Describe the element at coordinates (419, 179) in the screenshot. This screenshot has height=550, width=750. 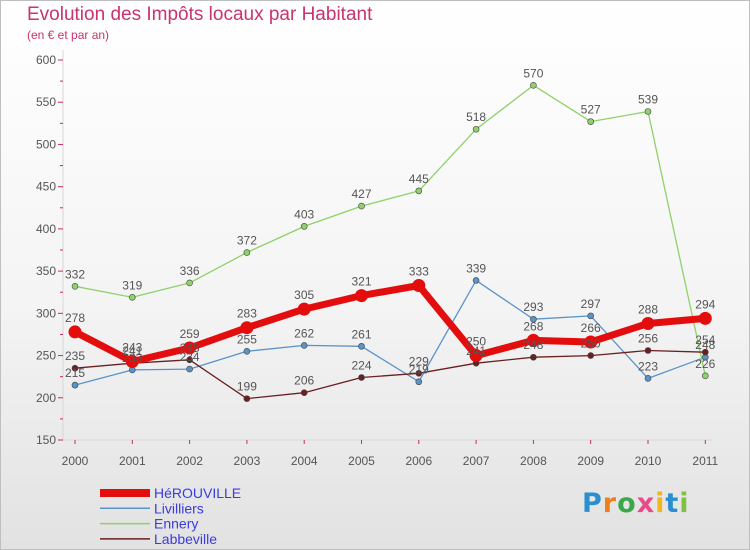
I see `data-label: 445` at that location.